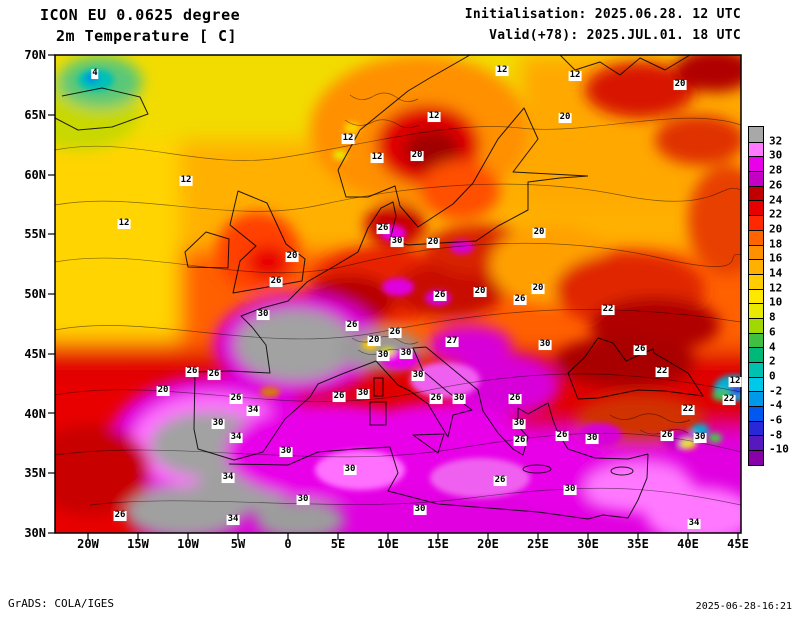 Image resolution: width=800 pixels, height=618 pixels. I want to click on lat-tick-label: 45N, so click(35, 353).